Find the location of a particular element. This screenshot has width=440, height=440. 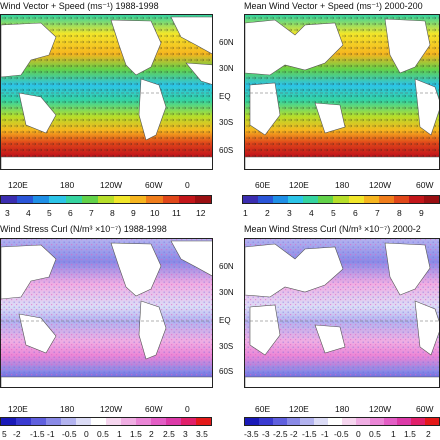

lon-label: 60E is located at coordinates (263, 409).